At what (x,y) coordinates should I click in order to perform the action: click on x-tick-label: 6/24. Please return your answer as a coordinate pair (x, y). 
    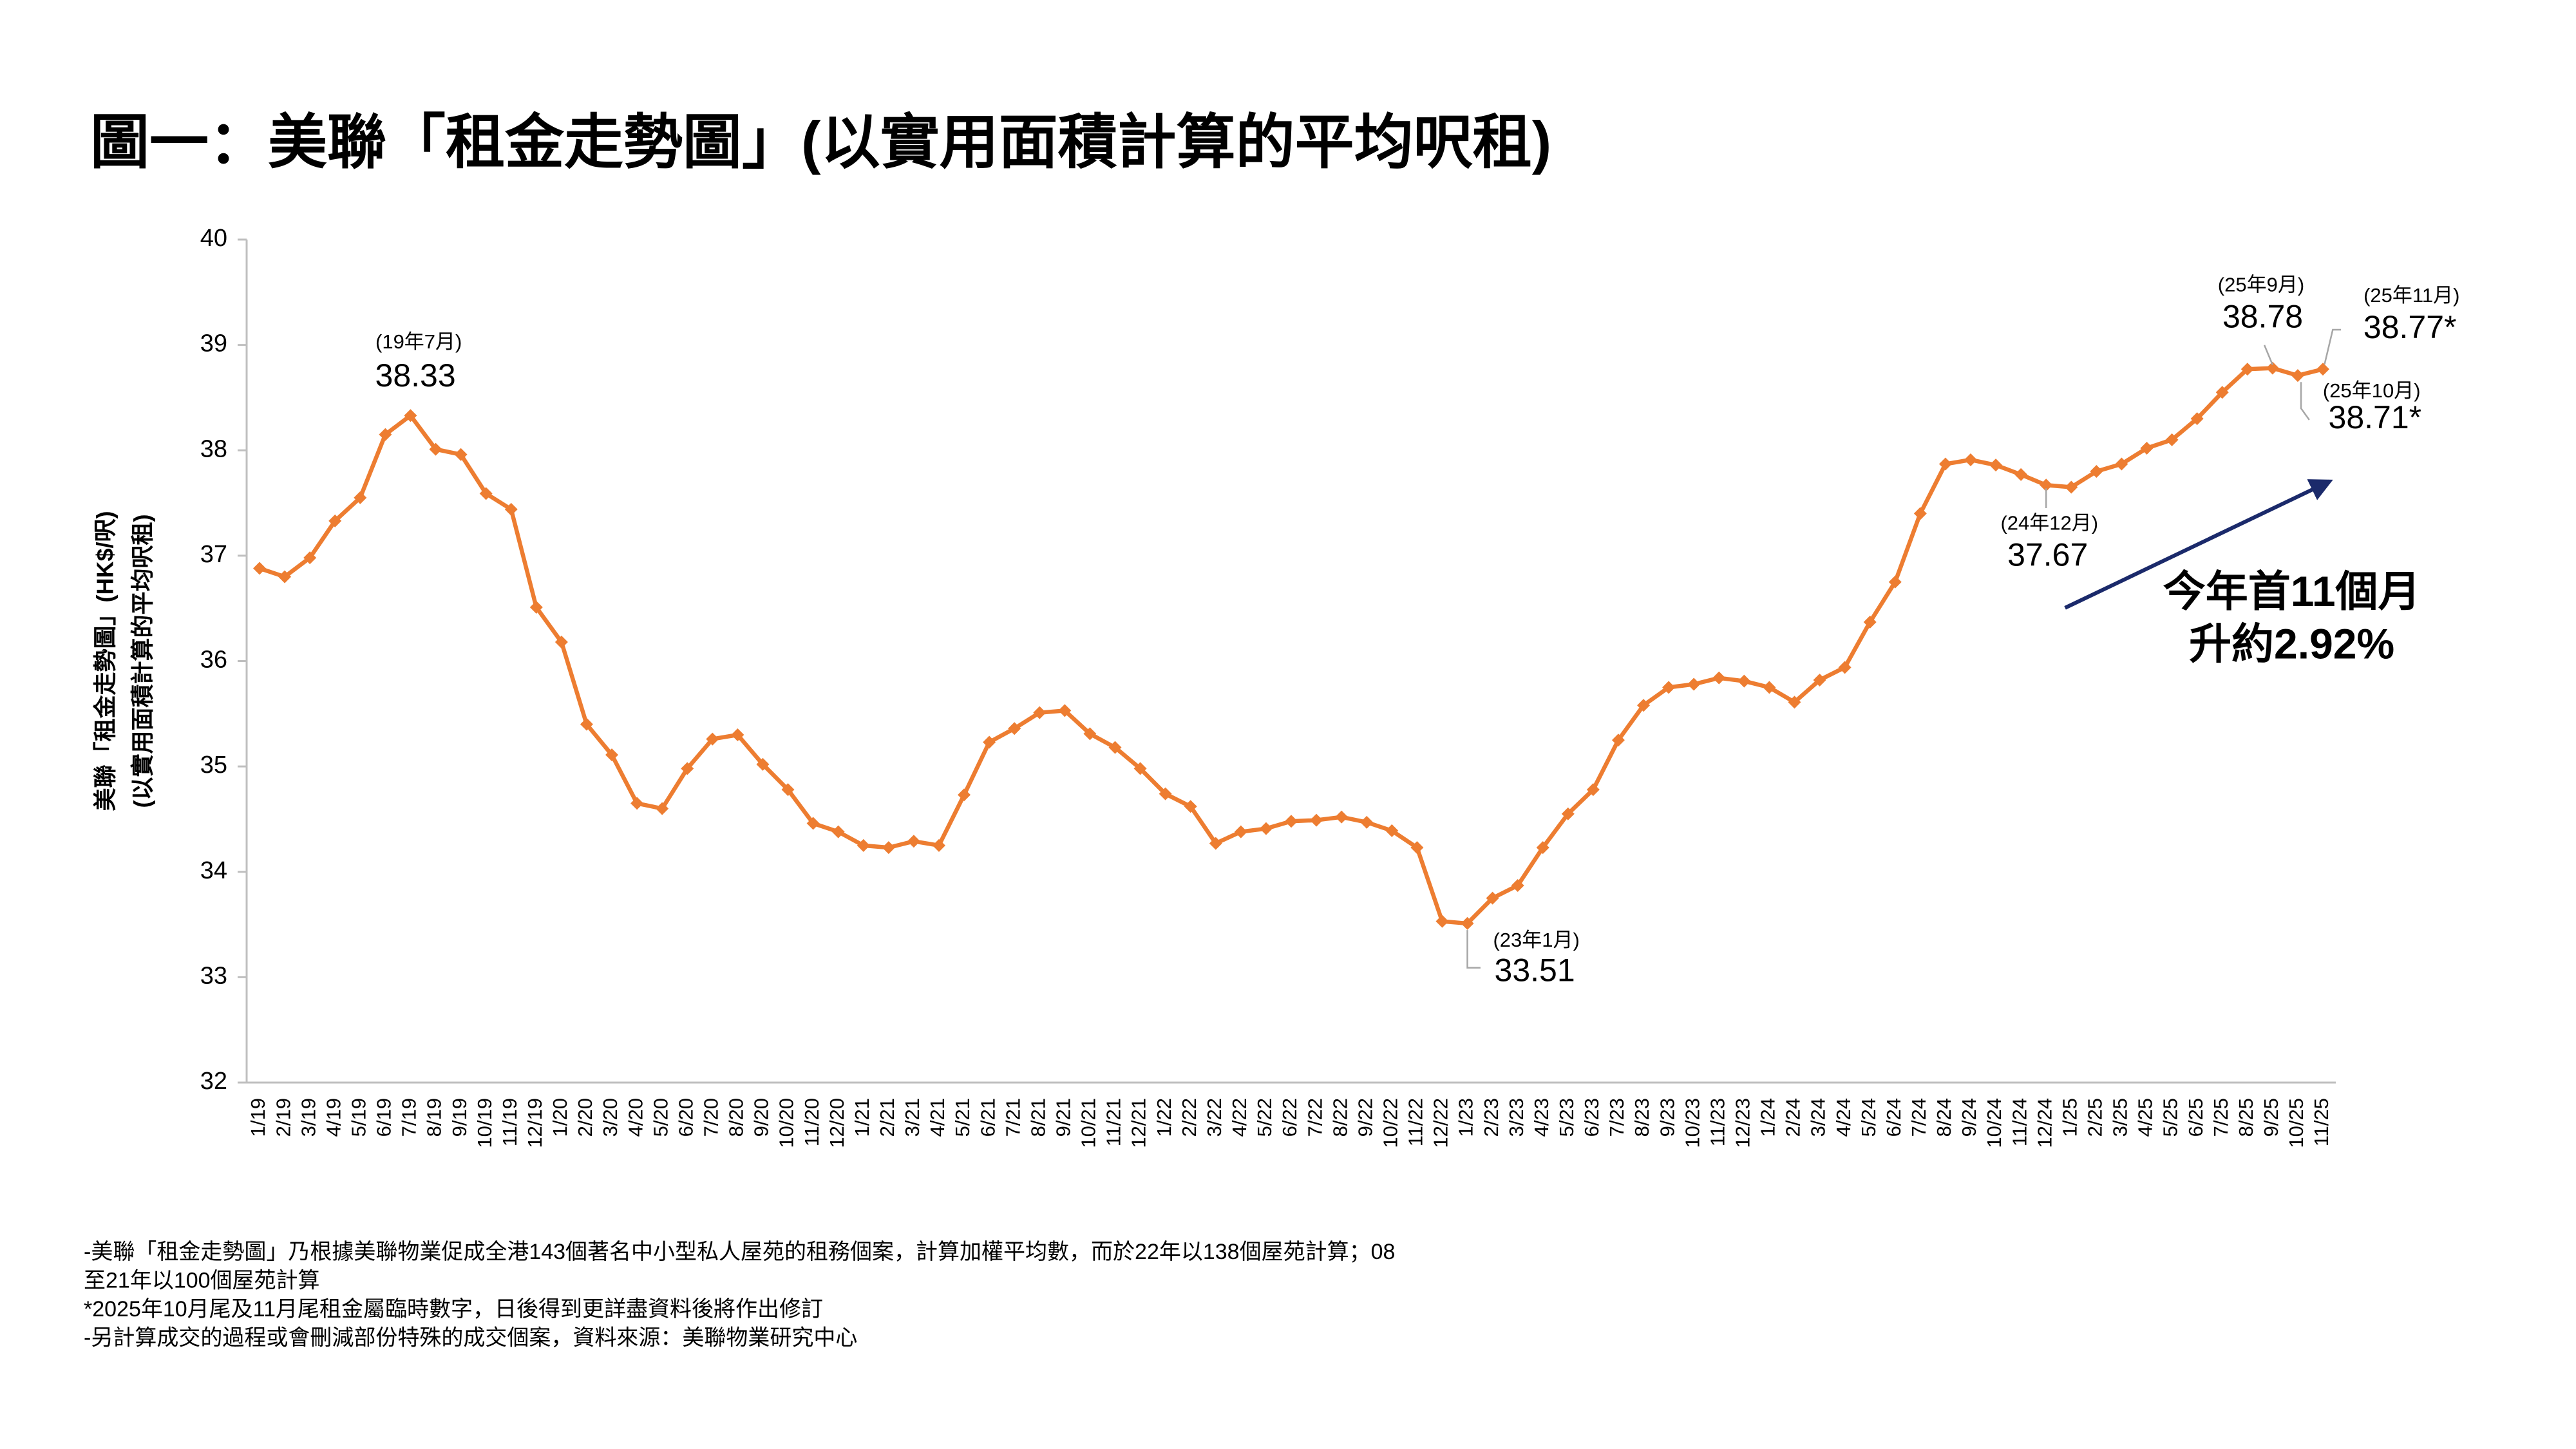
    Looking at the image, I should click on (1894, 1117).